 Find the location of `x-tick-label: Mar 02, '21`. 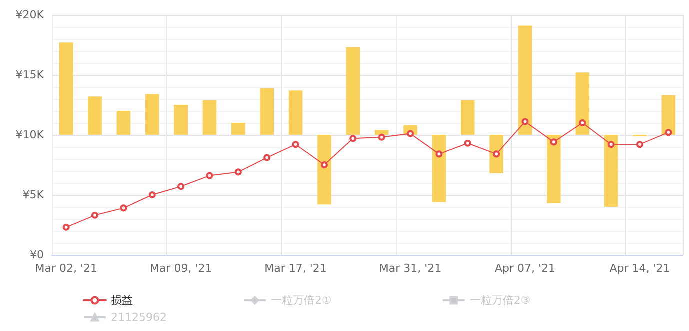

x-tick-label: Mar 02, '21 is located at coordinates (66, 268).